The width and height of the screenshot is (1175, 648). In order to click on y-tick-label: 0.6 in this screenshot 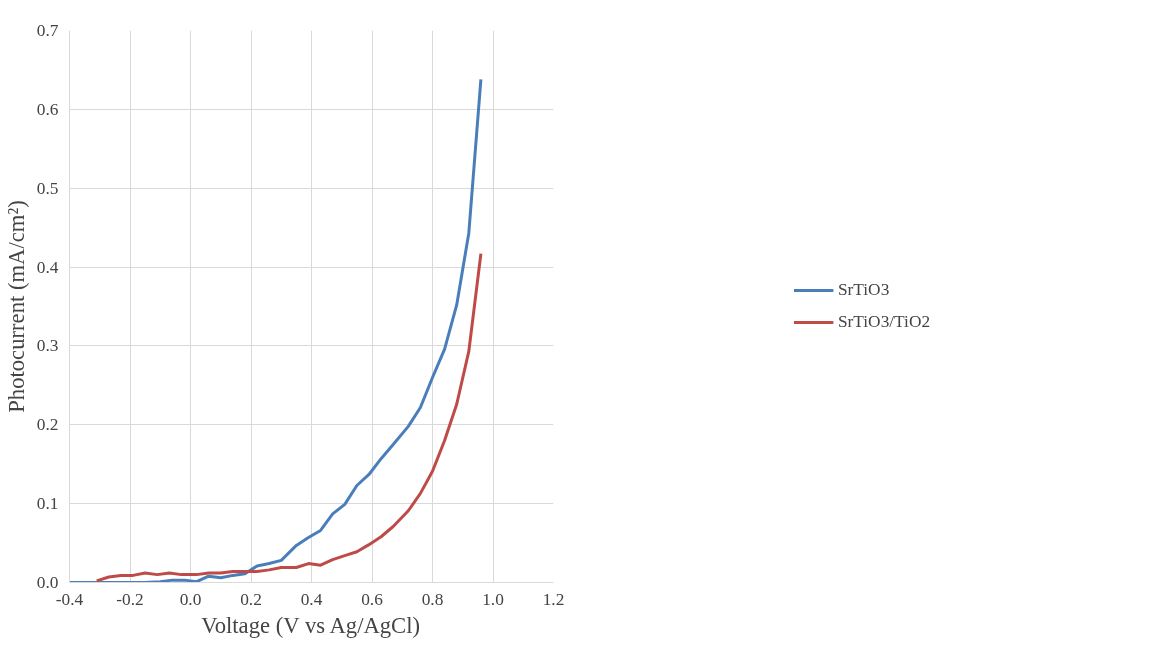, I will do `click(47, 109)`.